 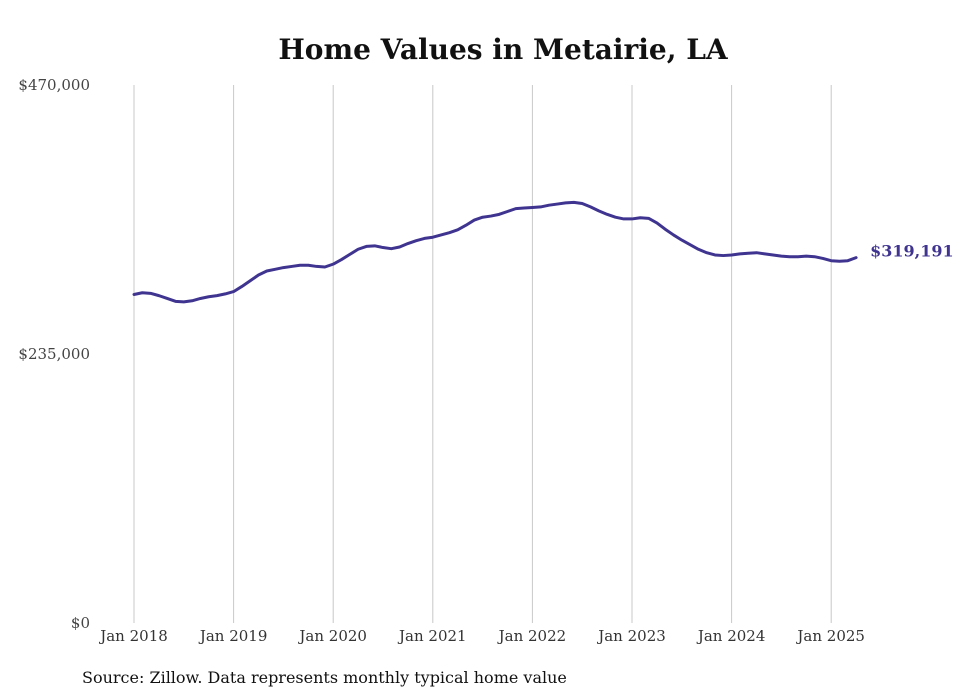 What do you see at coordinates (503, 49) in the screenshot?
I see `chart-title: Home Values in Metairie, LA` at bounding box center [503, 49].